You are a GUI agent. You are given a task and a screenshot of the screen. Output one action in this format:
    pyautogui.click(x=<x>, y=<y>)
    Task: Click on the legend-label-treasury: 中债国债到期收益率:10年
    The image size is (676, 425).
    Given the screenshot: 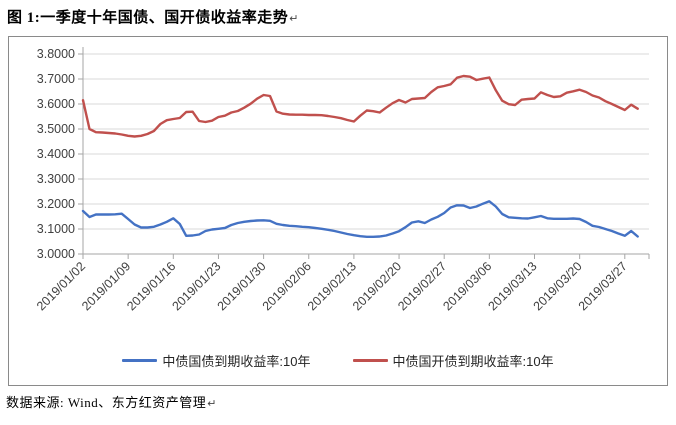 What is the action you would take?
    pyautogui.click(x=236, y=361)
    